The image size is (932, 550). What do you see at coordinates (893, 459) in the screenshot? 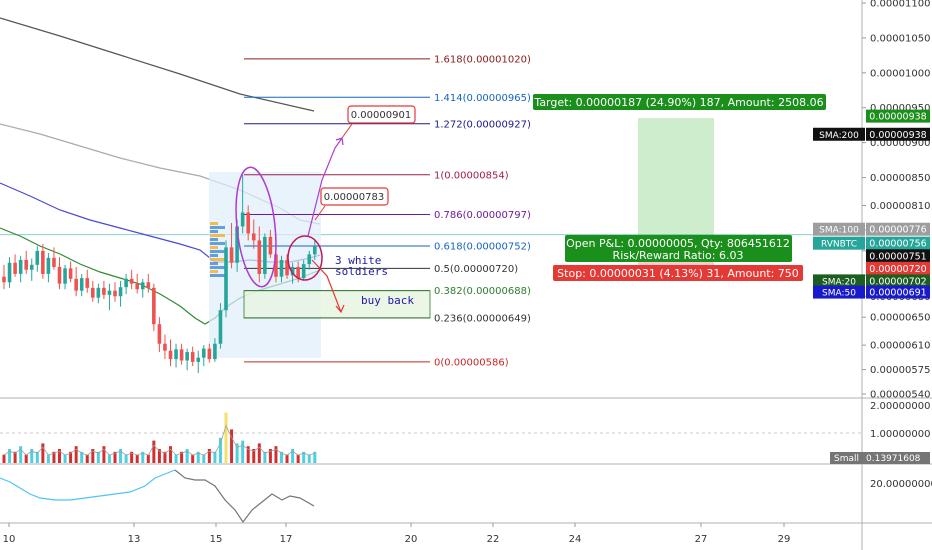
I see `volume-tag-value: 0.13971608` at bounding box center [893, 459].